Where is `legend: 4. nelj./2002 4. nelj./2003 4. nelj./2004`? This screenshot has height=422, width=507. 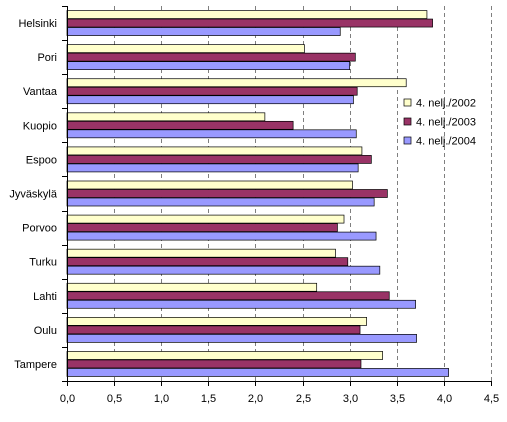
legend: 4. nelj./2002 4. nelj./2003 4. nelj./2004 is located at coordinates (439, 123).